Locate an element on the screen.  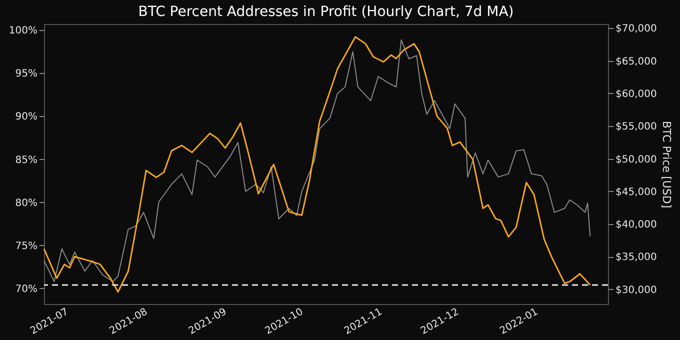
y2-tick-label: $35,000 is located at coordinates (636, 258).